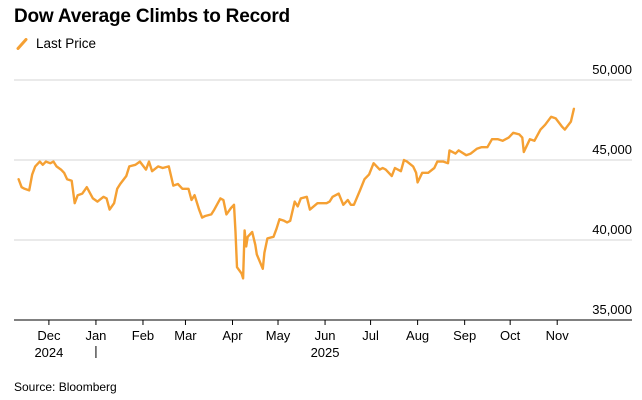 The image size is (642, 400). I want to click on x-tick-label: Oct, so click(510, 335).